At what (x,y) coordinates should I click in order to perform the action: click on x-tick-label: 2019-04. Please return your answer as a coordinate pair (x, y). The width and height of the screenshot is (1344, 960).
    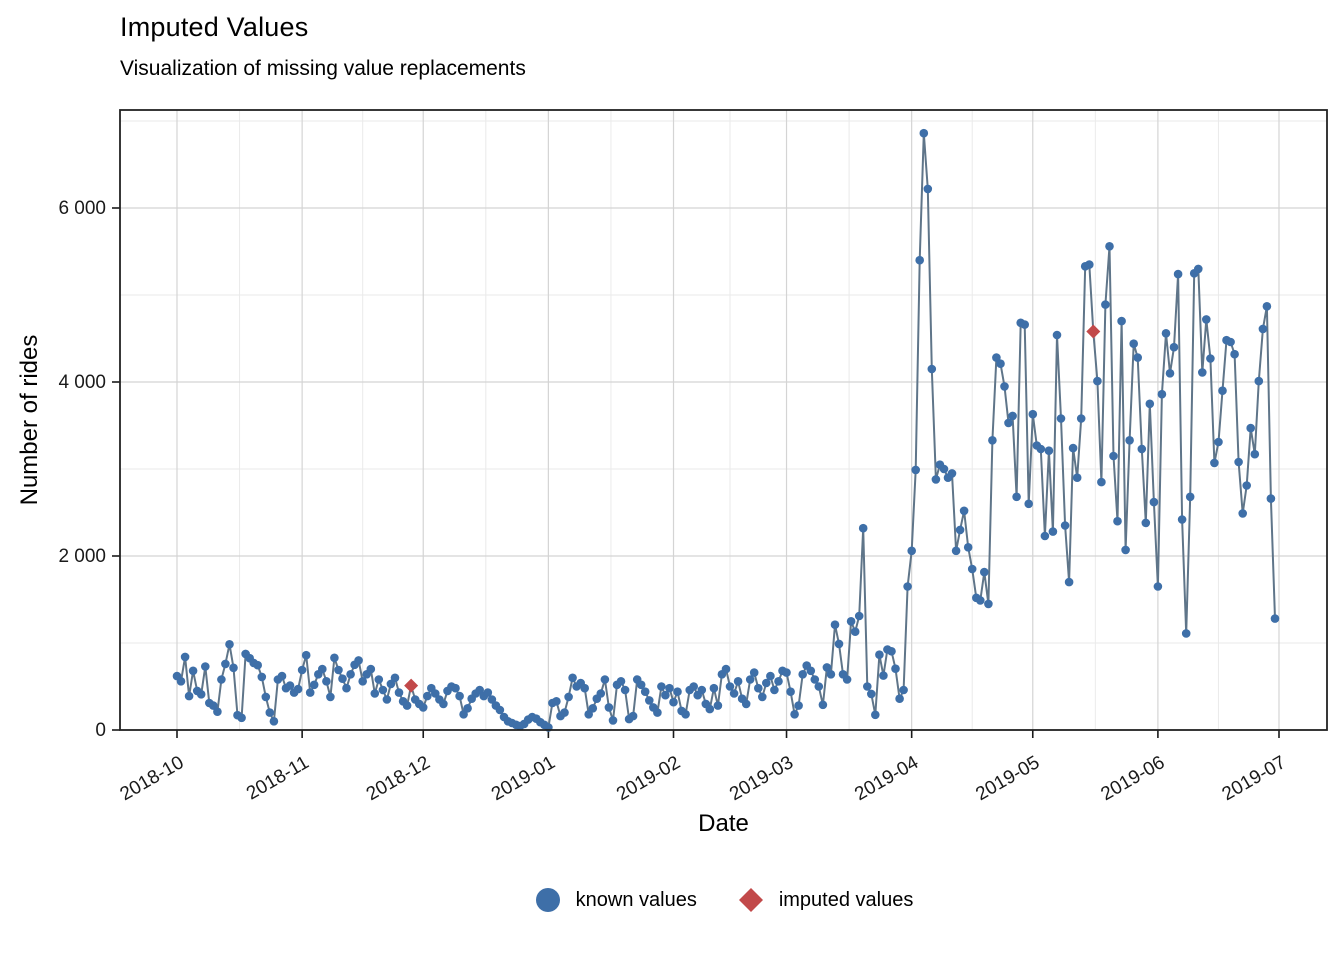
    Looking at the image, I should click on (886, 778).